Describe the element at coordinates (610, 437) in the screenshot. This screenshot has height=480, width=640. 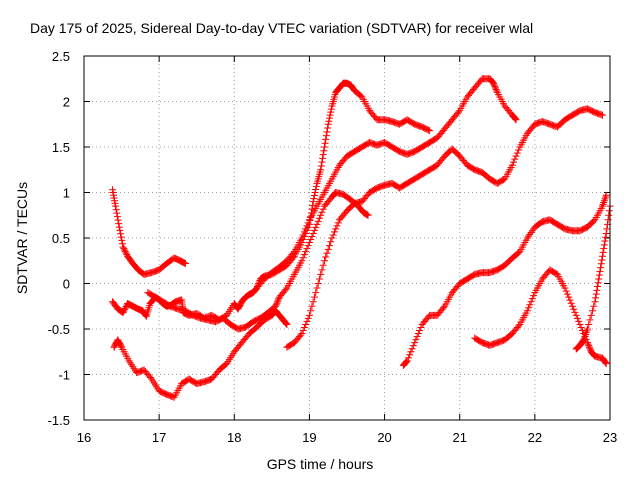
I see `x-tick-label: 23` at that location.